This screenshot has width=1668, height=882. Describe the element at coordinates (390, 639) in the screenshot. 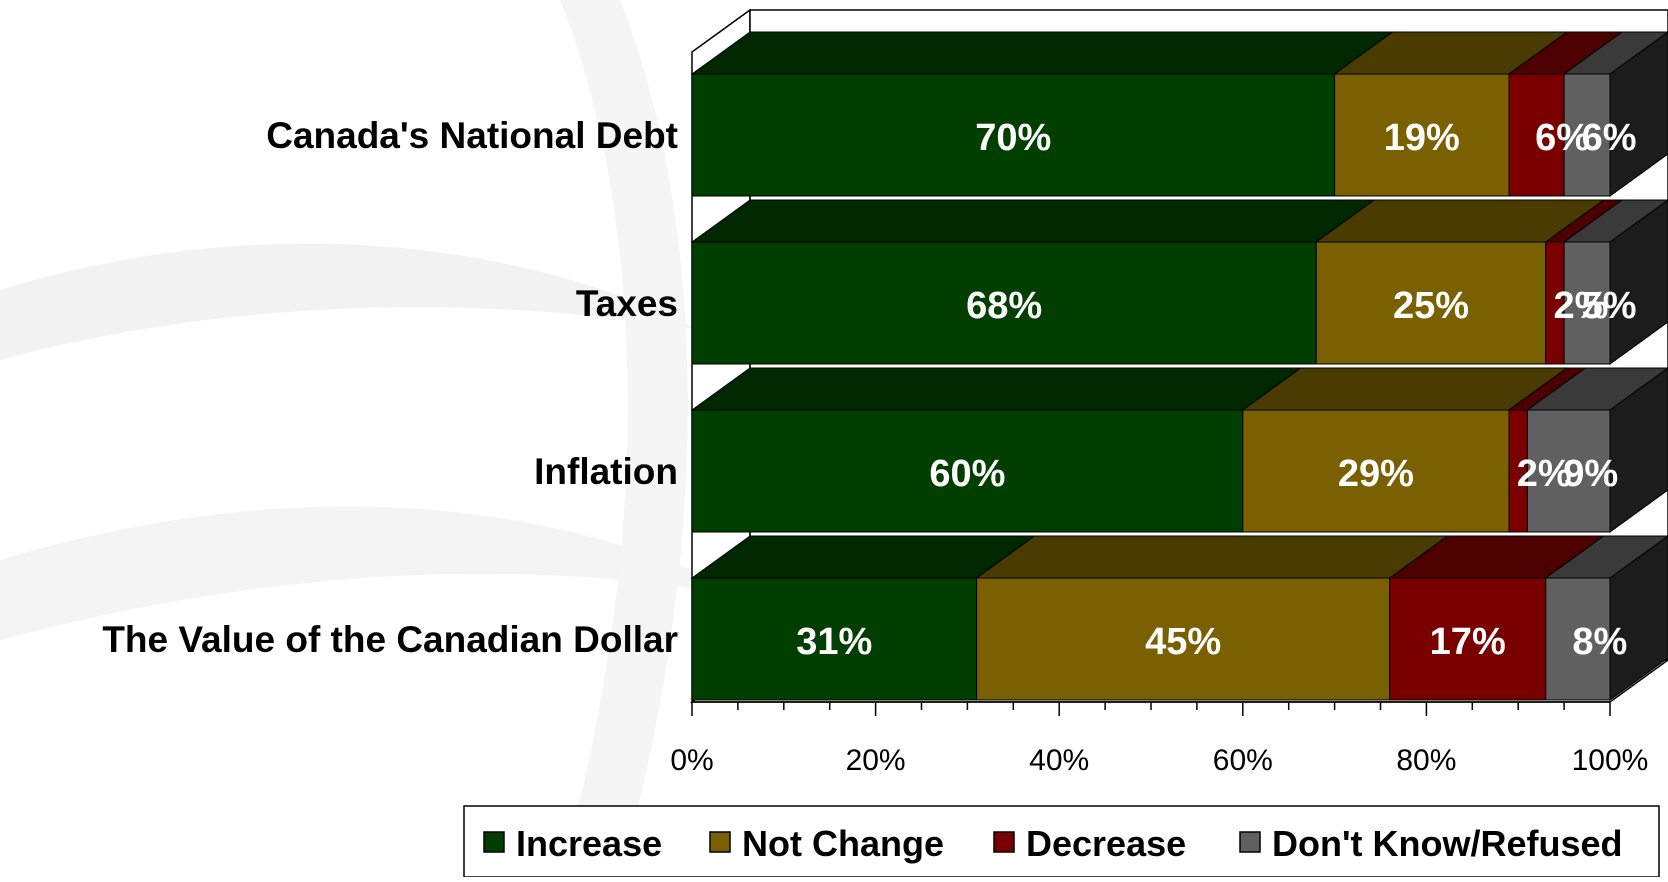

I see `category-label: The Value of the Canadian Dollar` at that location.